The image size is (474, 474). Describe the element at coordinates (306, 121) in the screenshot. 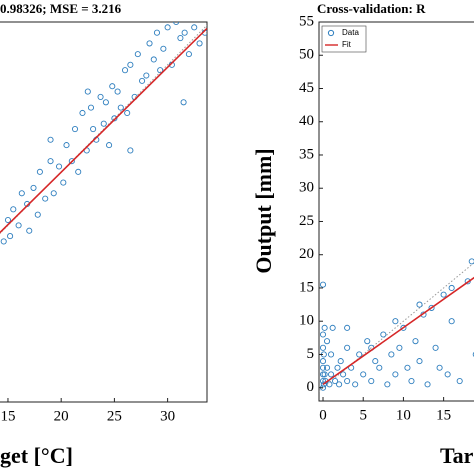

I see `y-tick-label: 40` at that location.